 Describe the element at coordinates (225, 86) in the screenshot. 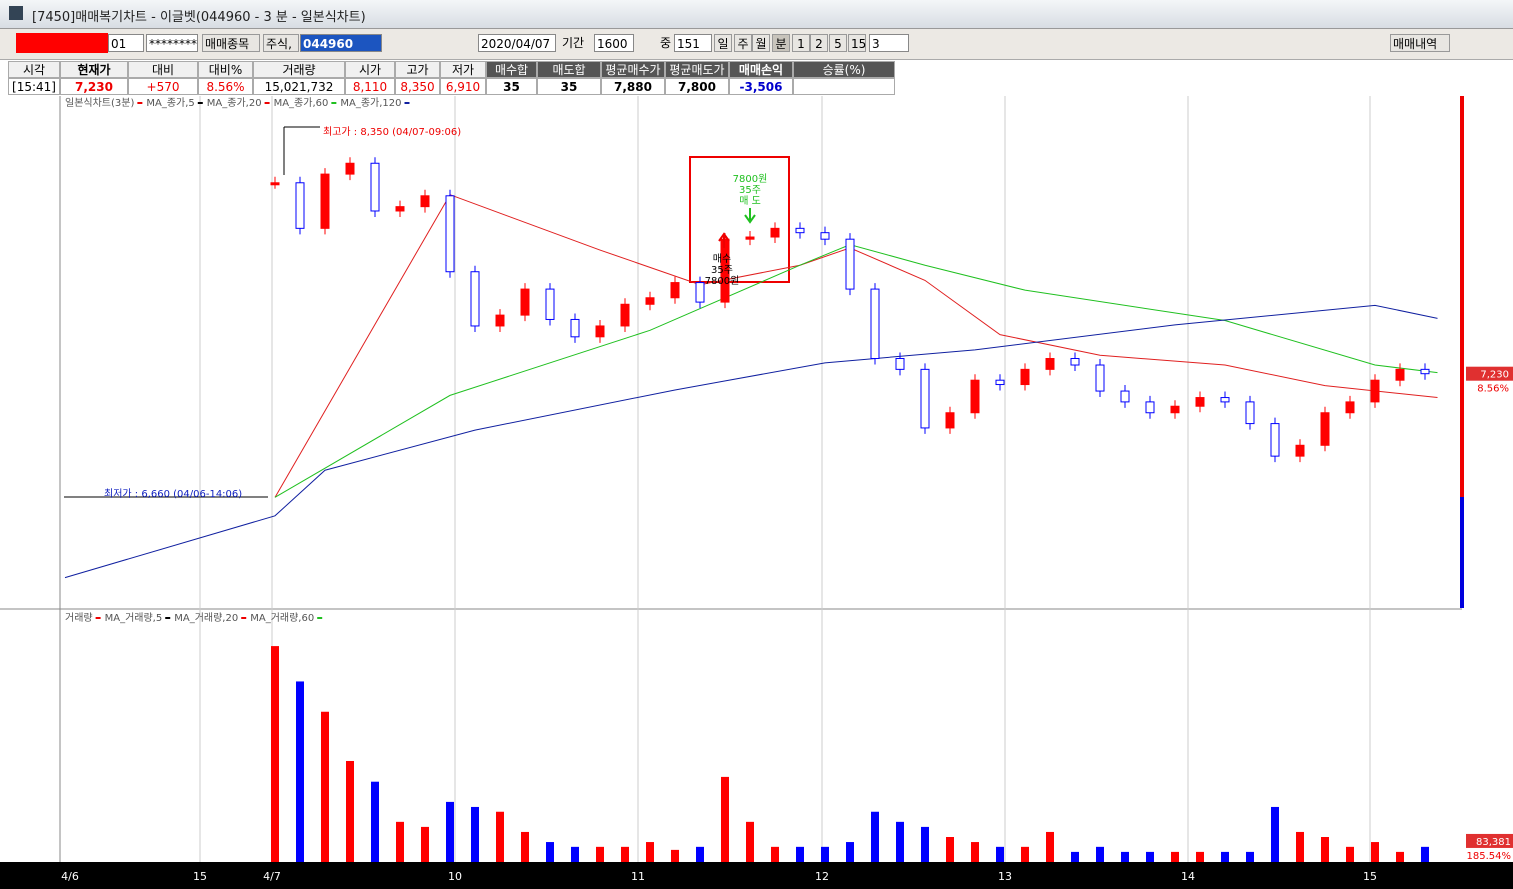

I see `info-value: 8.56%` at that location.